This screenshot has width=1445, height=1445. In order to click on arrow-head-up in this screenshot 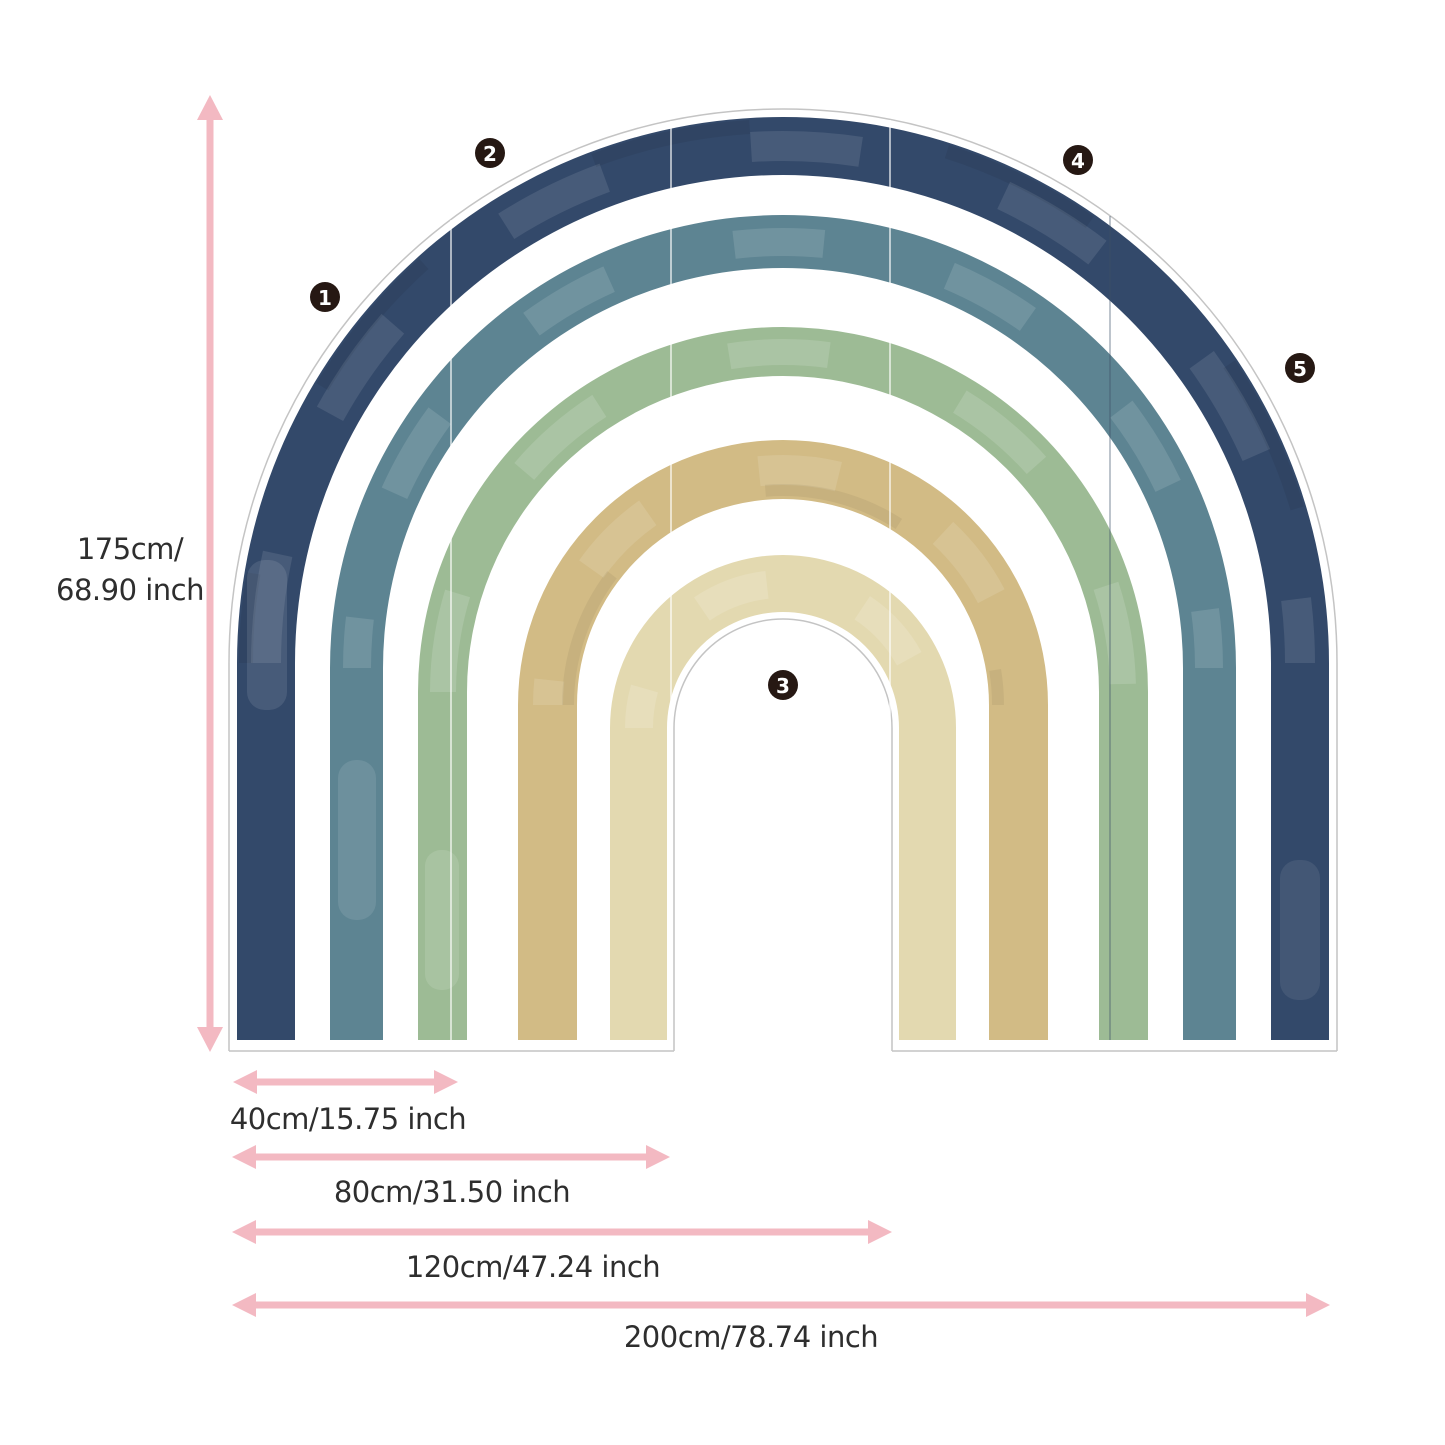, I will do `click(210, 107)`.